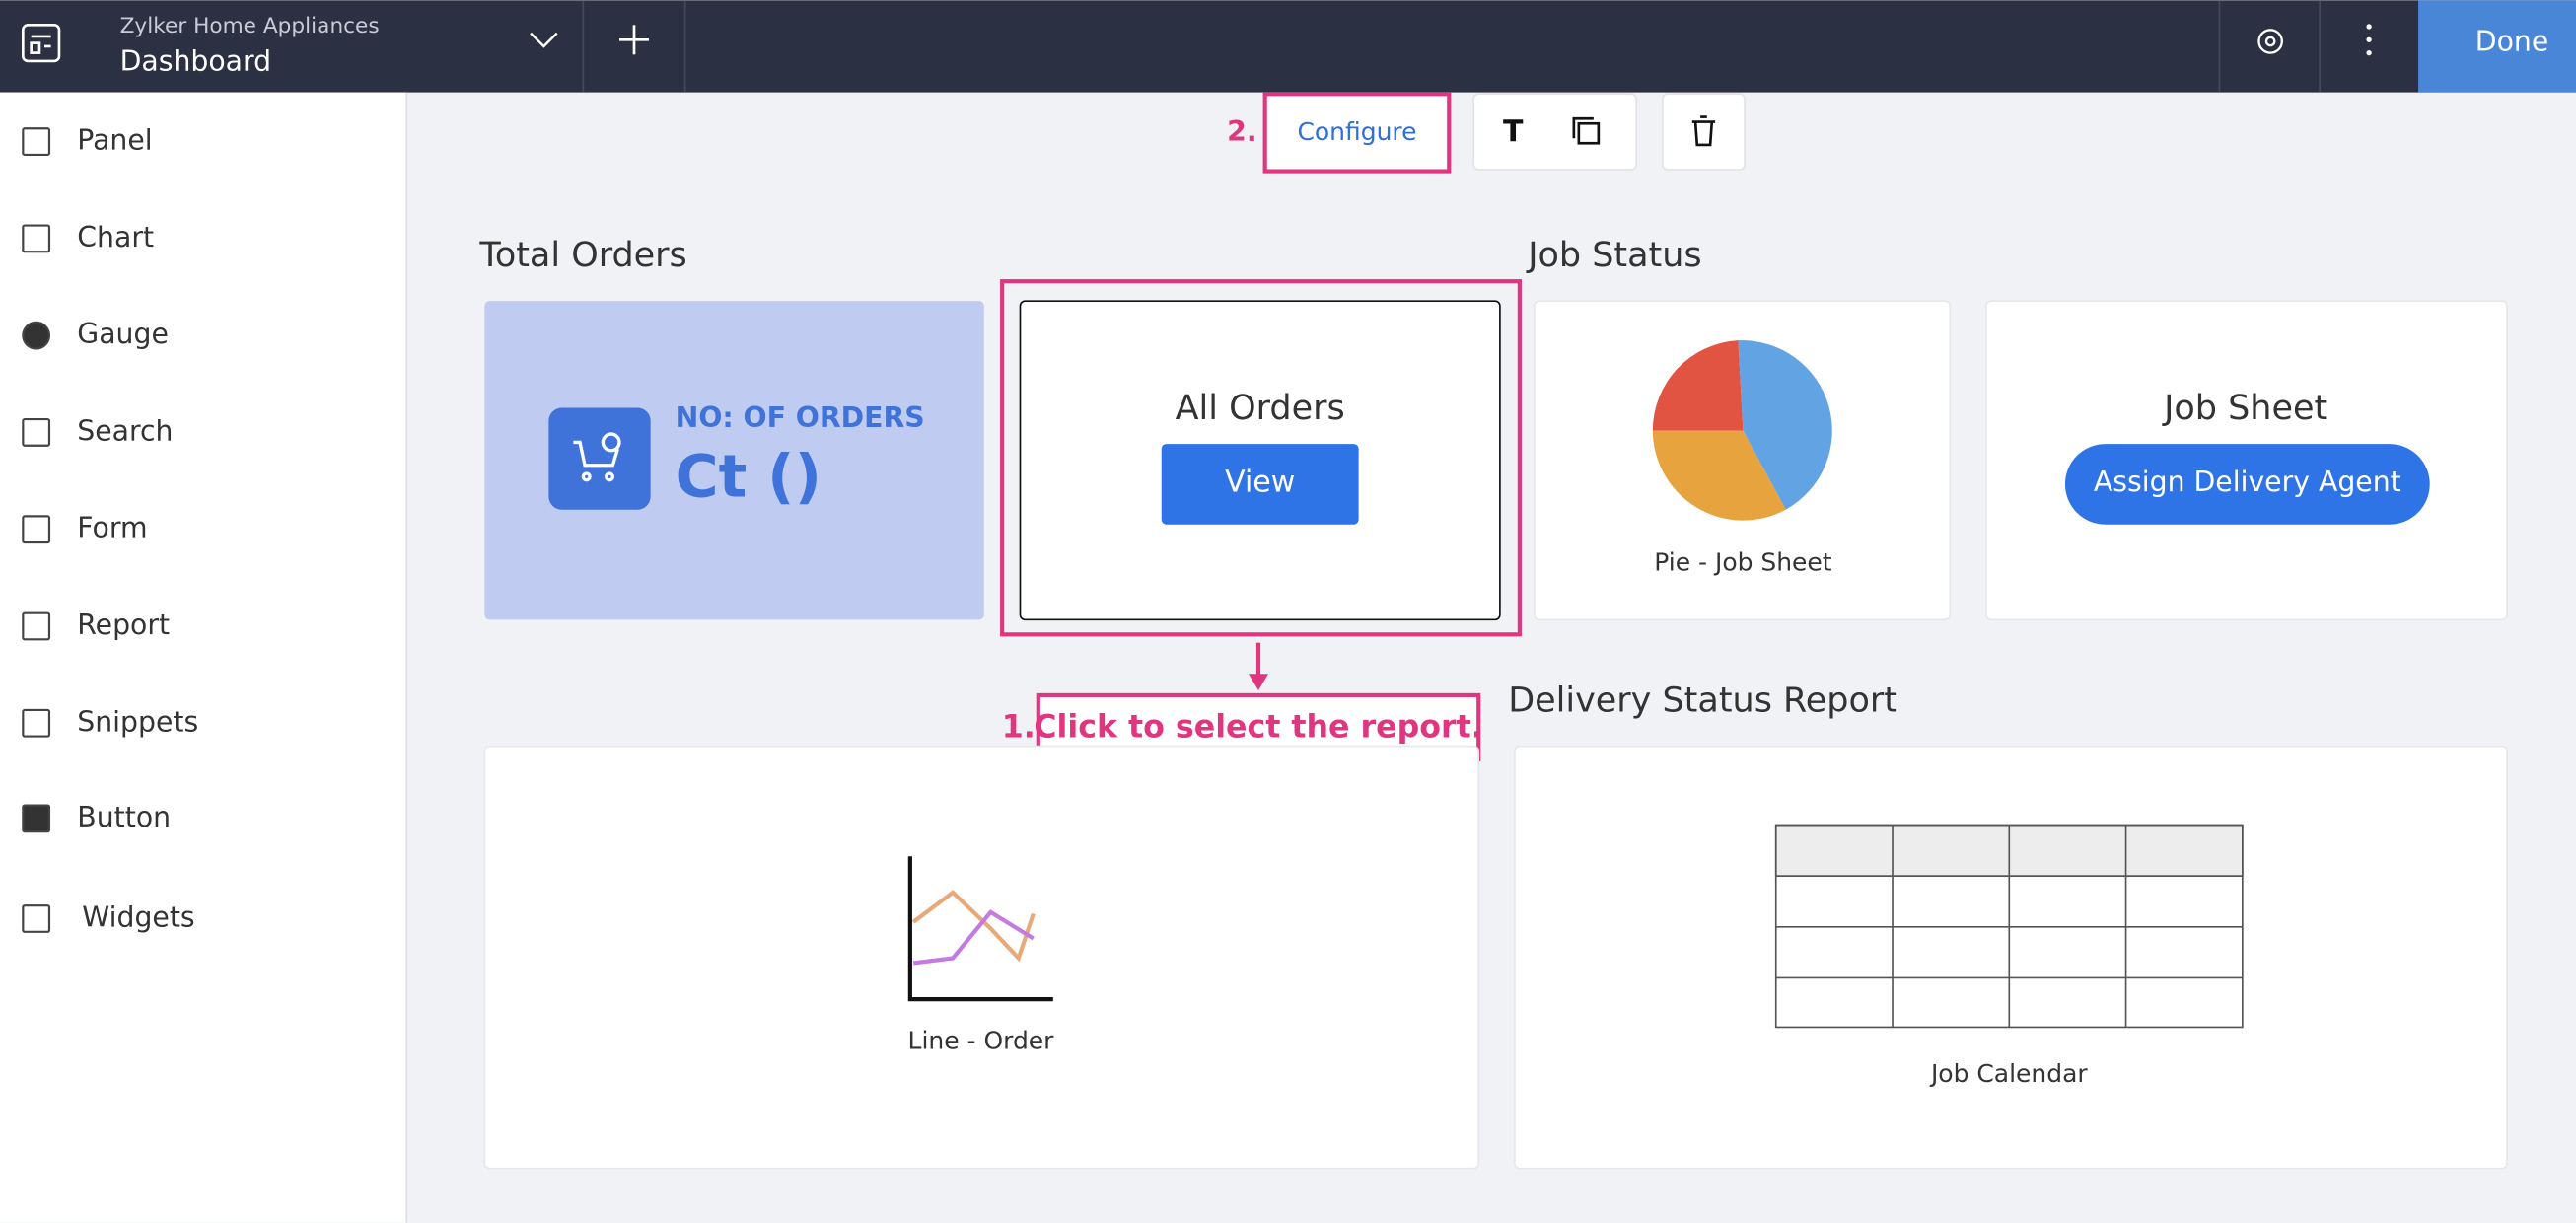  What do you see at coordinates (1586, 130) in the screenshot?
I see `copy-icon` at bounding box center [1586, 130].